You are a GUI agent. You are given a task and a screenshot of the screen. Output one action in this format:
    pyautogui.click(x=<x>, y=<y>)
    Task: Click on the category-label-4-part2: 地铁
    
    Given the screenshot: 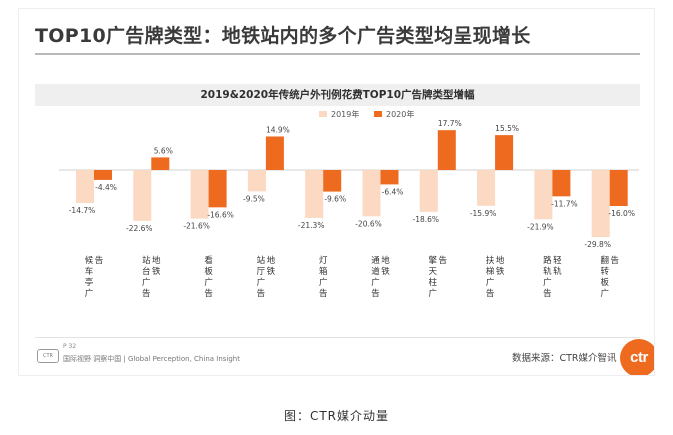 What is the action you would take?
    pyautogui.click(x=271, y=266)
    